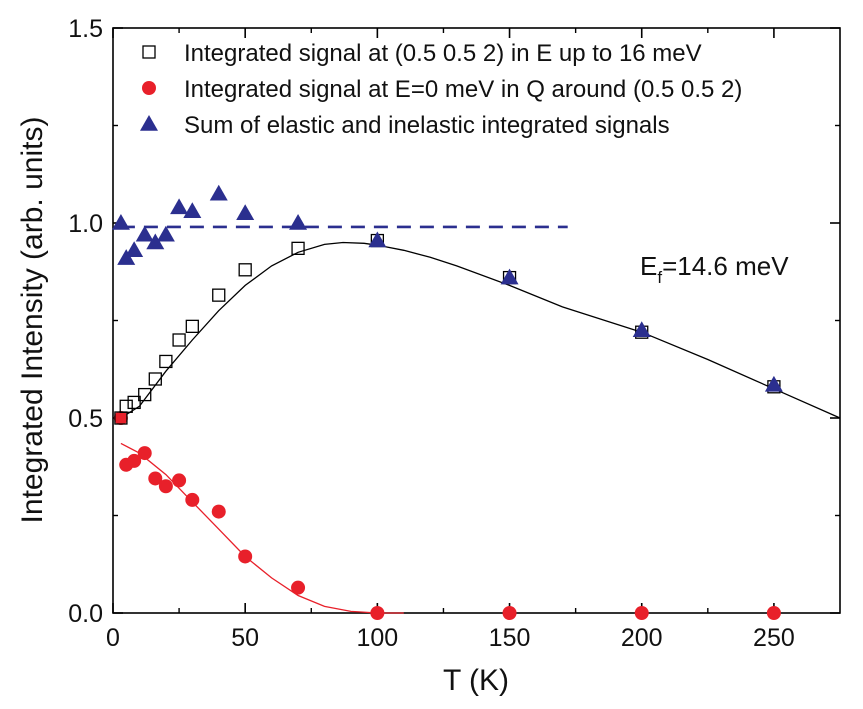 The height and width of the screenshot is (709, 863). I want to click on x-tick-label: 250, so click(774, 638).